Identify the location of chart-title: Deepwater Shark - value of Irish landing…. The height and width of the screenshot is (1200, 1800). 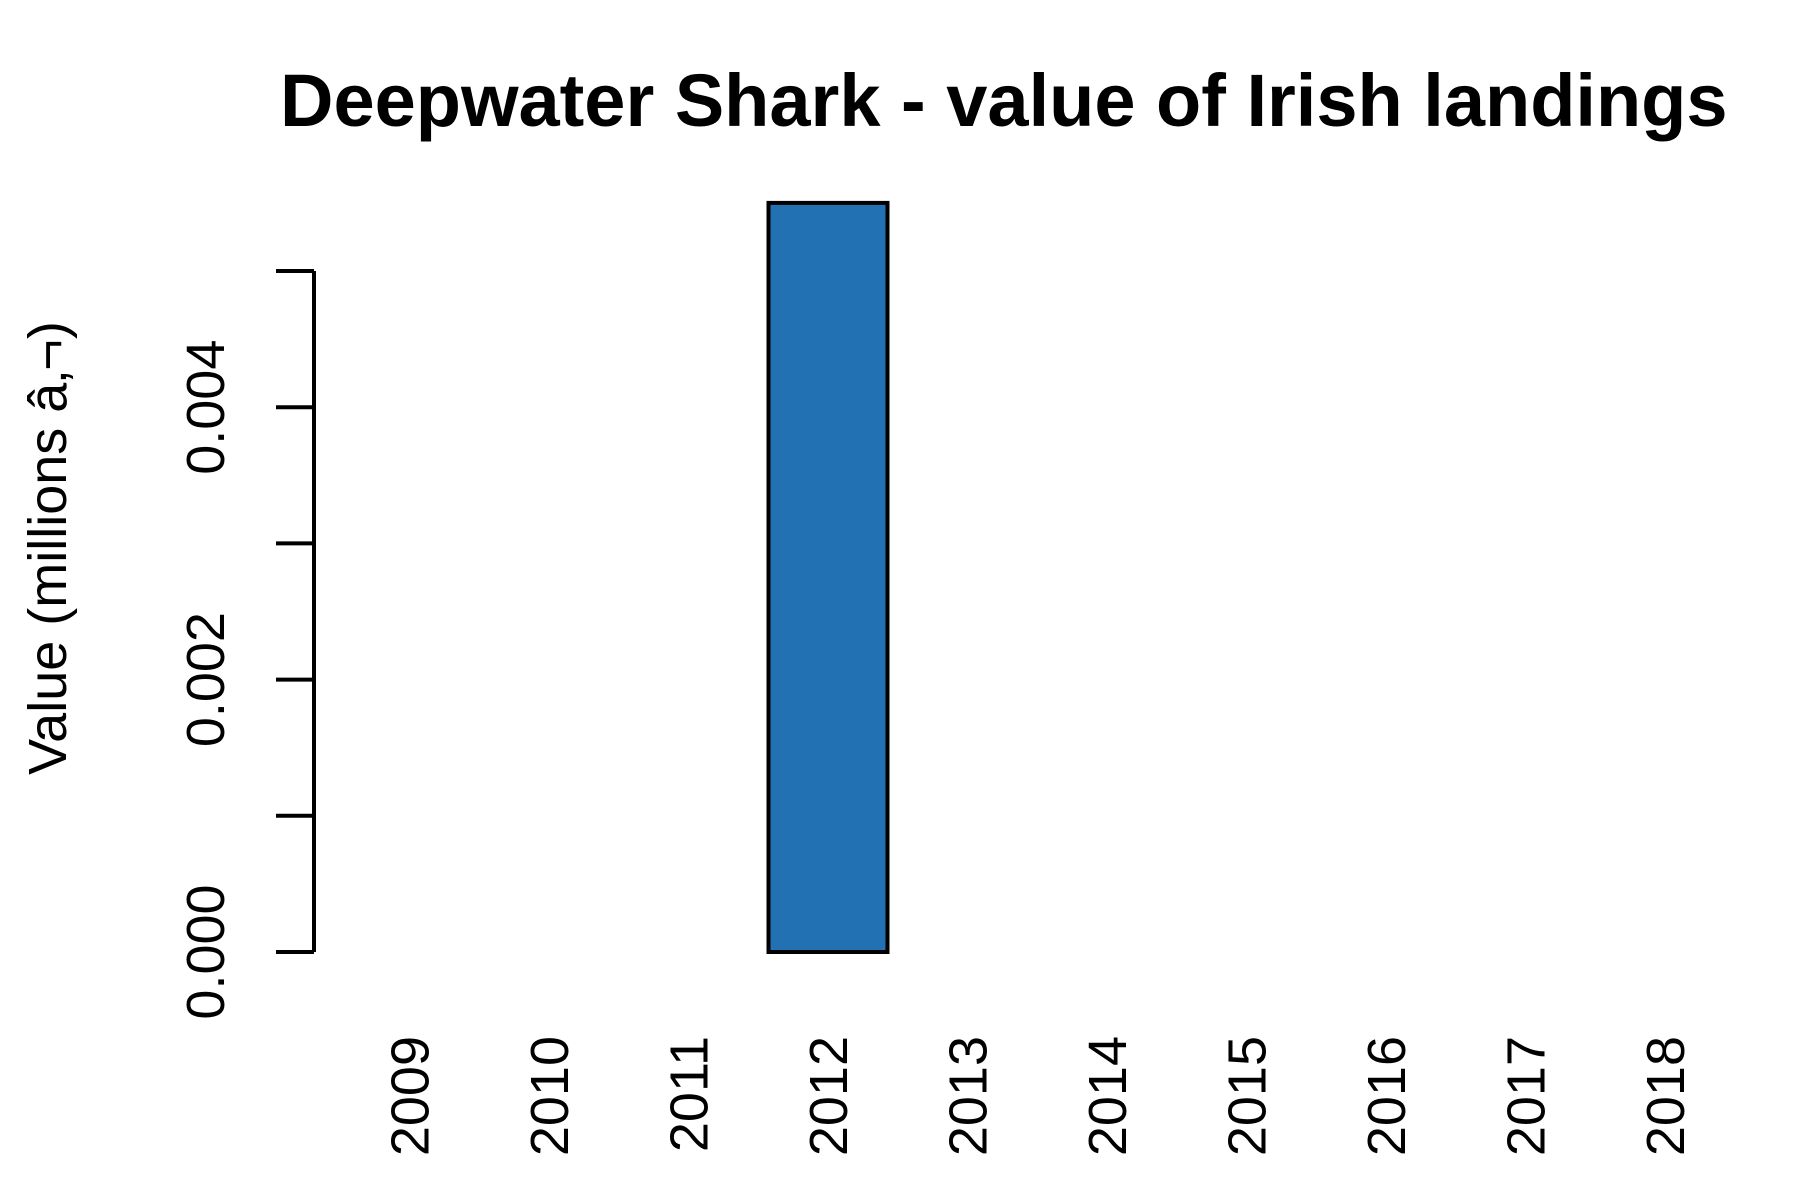
(1004, 100).